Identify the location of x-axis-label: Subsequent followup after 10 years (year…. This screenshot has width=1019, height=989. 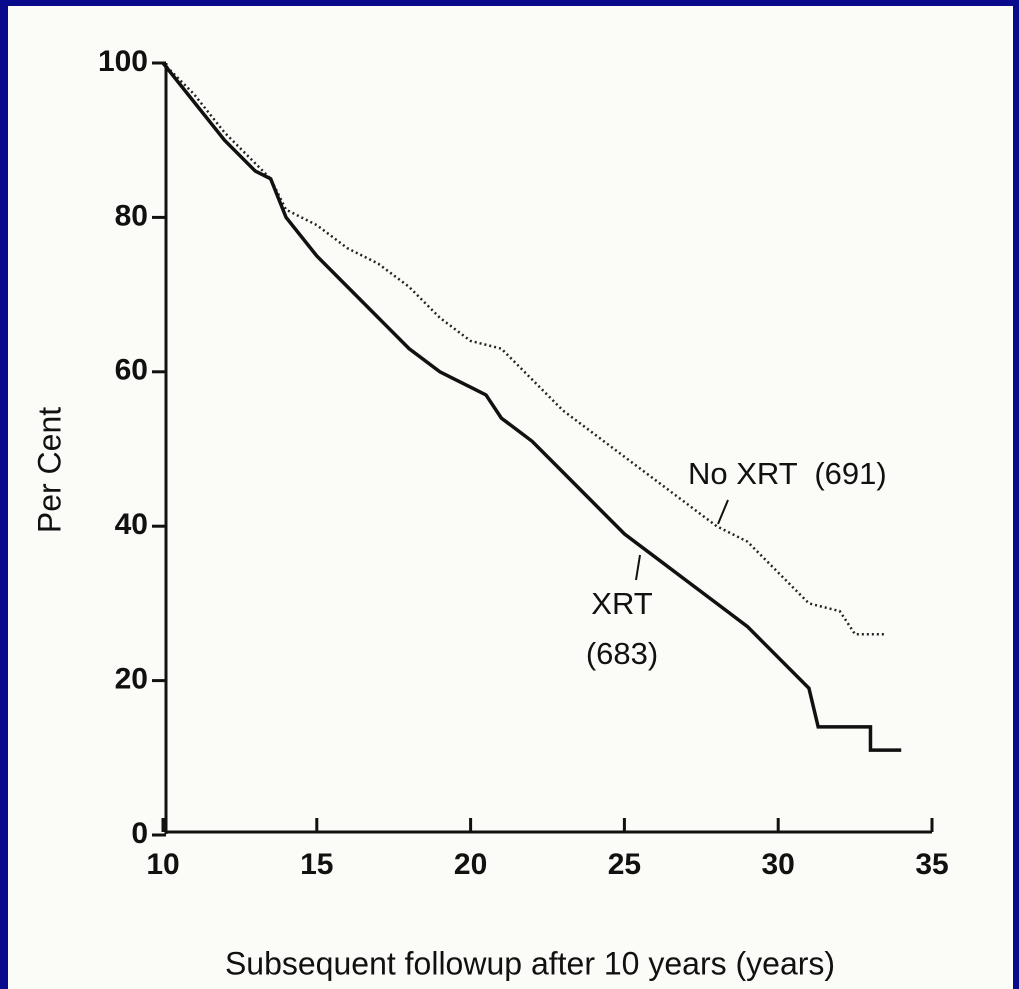
(530, 963).